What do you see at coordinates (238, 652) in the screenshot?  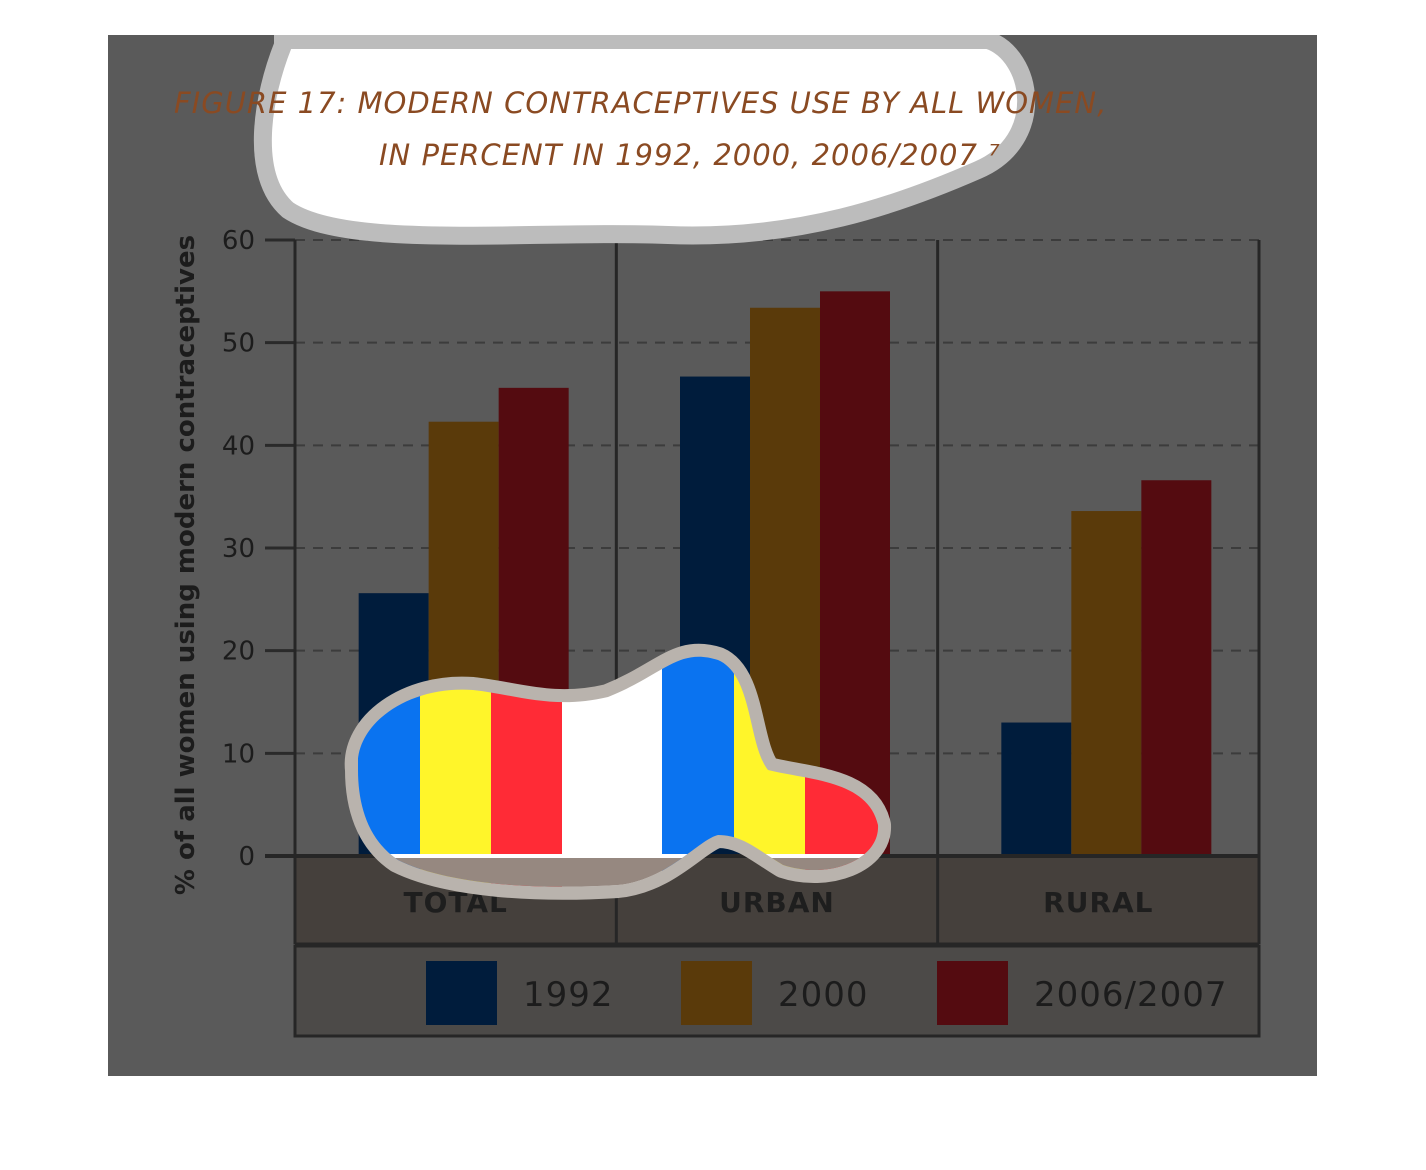 I see `y-tick-label: 20` at bounding box center [238, 652].